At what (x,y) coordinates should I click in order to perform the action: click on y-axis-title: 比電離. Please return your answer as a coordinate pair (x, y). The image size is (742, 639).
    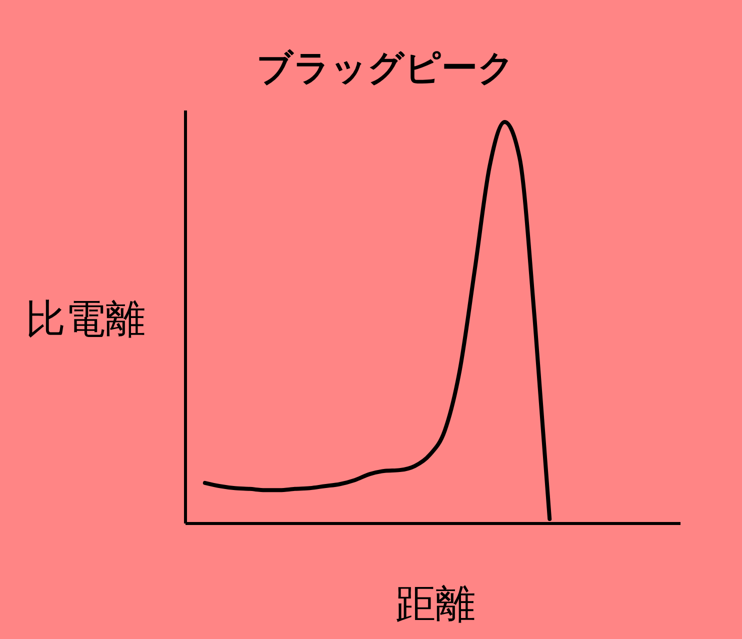
    Looking at the image, I should click on (86, 319).